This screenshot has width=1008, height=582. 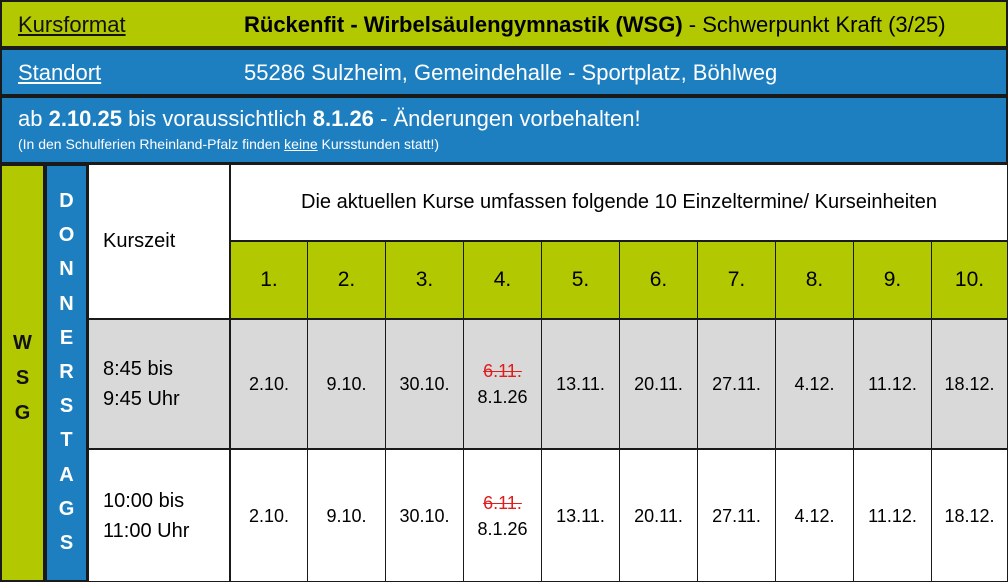 I want to click on session-number: 10., so click(x=969, y=280).